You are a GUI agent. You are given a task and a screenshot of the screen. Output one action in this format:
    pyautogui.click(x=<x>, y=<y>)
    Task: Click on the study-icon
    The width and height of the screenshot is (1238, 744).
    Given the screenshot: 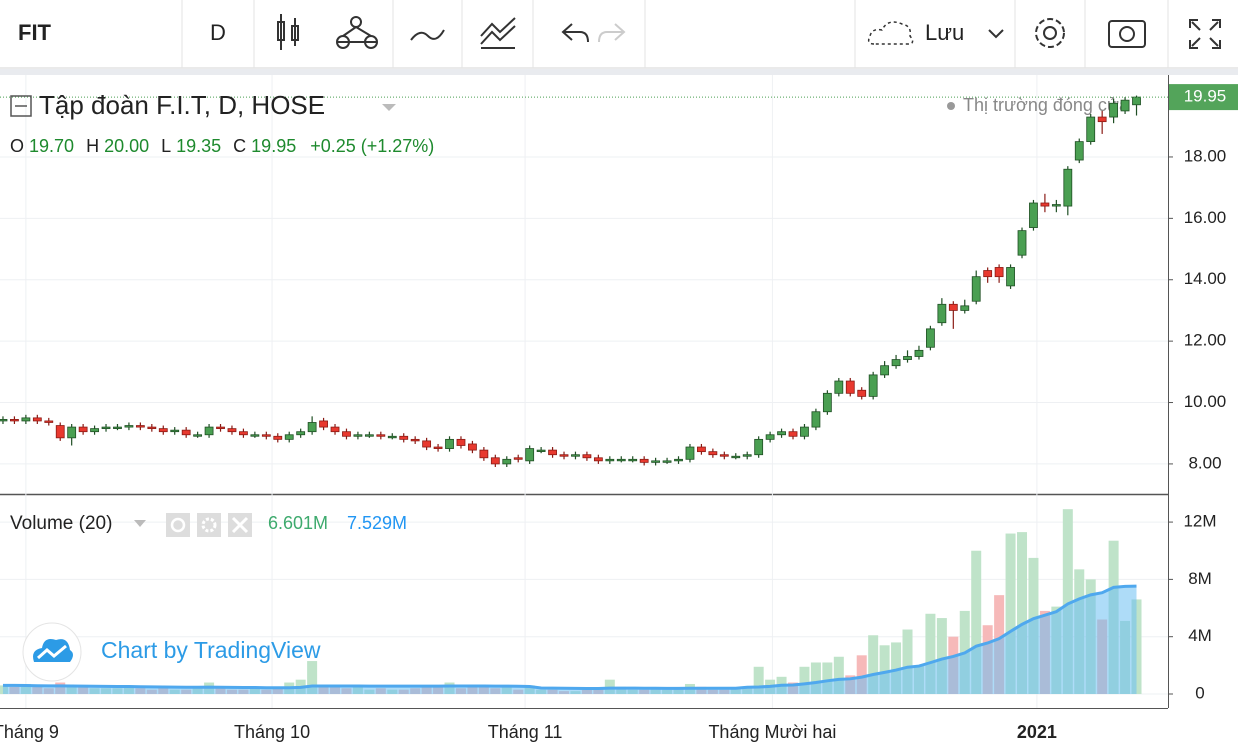 What is the action you would take?
    pyautogui.click(x=498, y=33)
    